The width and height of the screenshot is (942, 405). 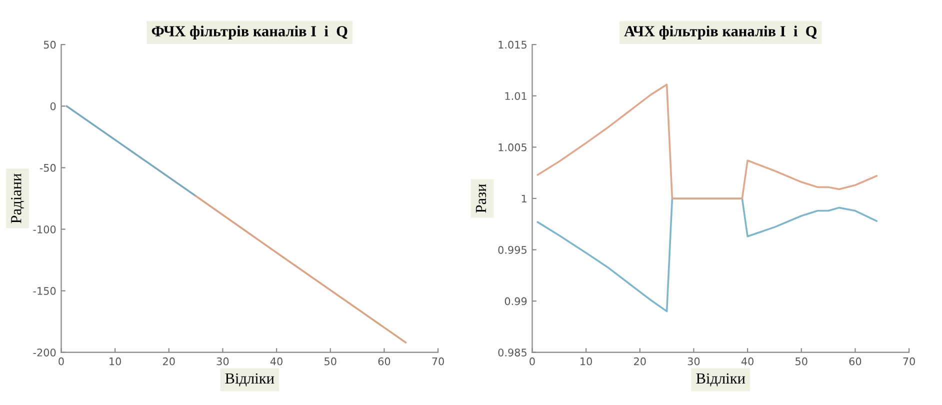 I want to click on y-tick-label: 0.99, so click(x=515, y=301).